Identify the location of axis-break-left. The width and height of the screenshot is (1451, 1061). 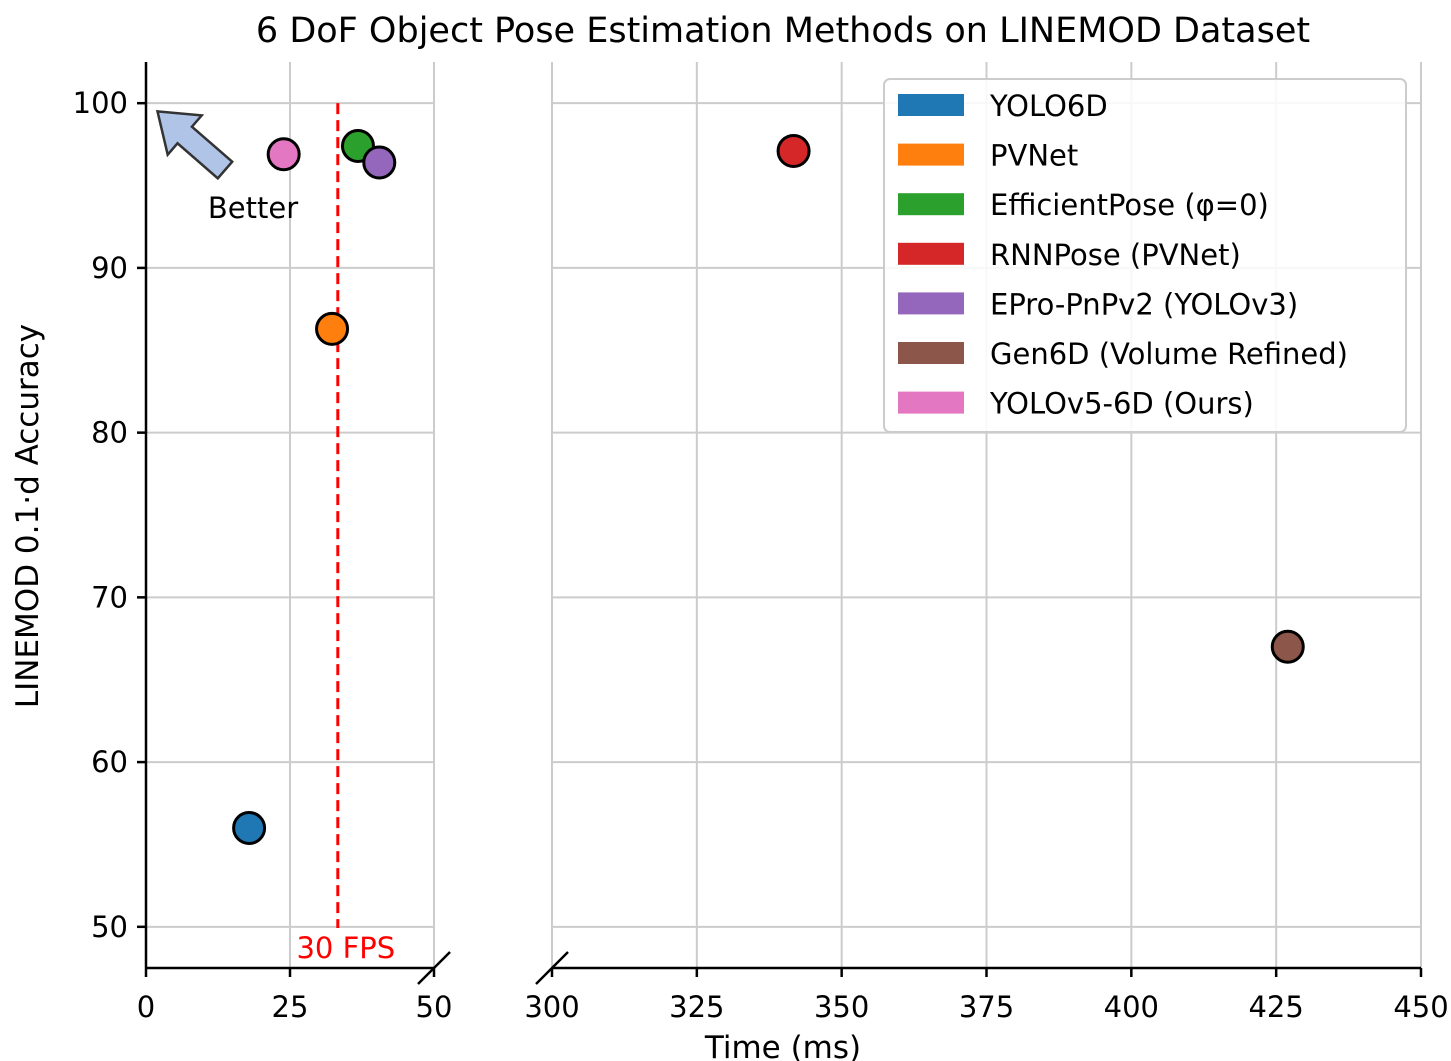
(434, 968).